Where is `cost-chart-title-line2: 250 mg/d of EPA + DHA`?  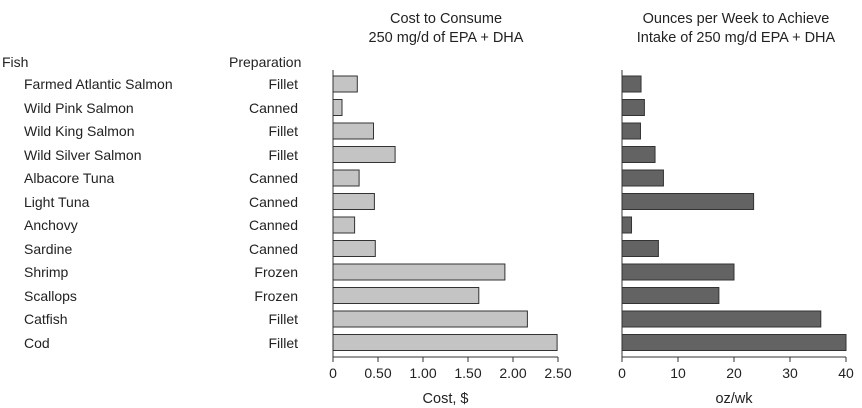 cost-chart-title-line2: 250 mg/d of EPA + DHA is located at coordinates (446, 38).